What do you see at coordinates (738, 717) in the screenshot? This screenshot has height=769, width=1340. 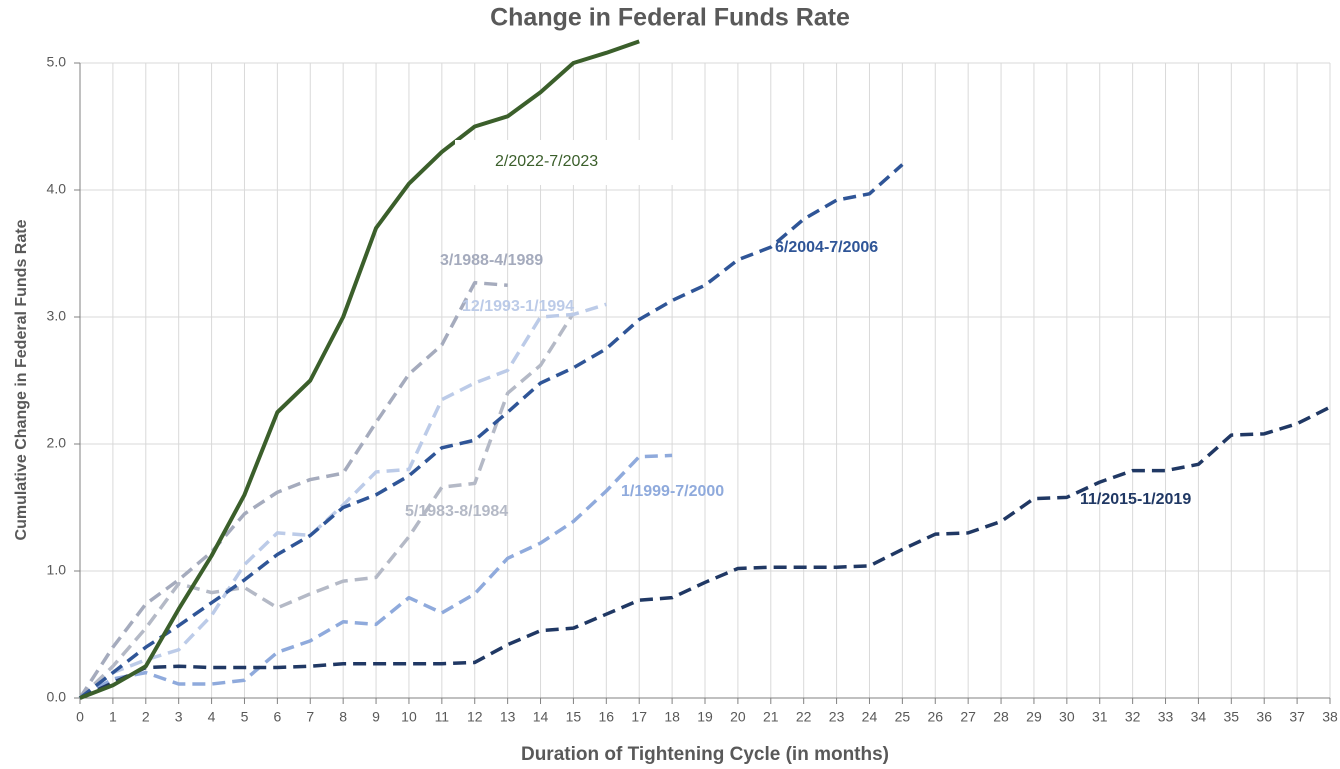 I see `x-tick-label: 20` at bounding box center [738, 717].